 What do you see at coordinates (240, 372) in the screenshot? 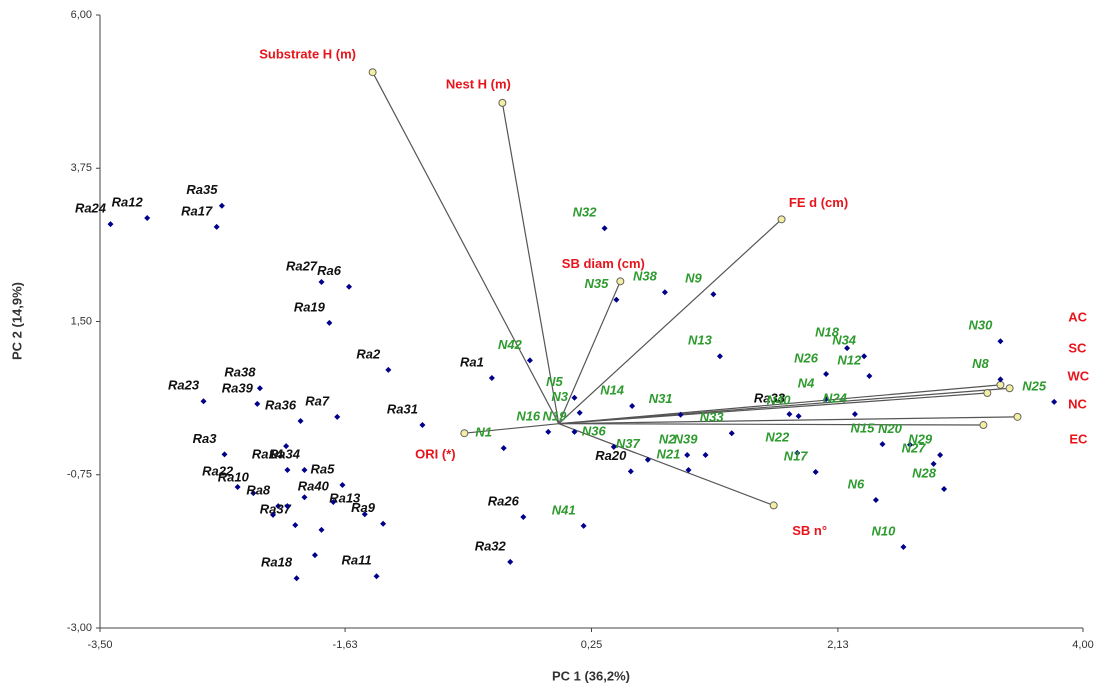
I see `point-label: Ra38` at bounding box center [240, 372].